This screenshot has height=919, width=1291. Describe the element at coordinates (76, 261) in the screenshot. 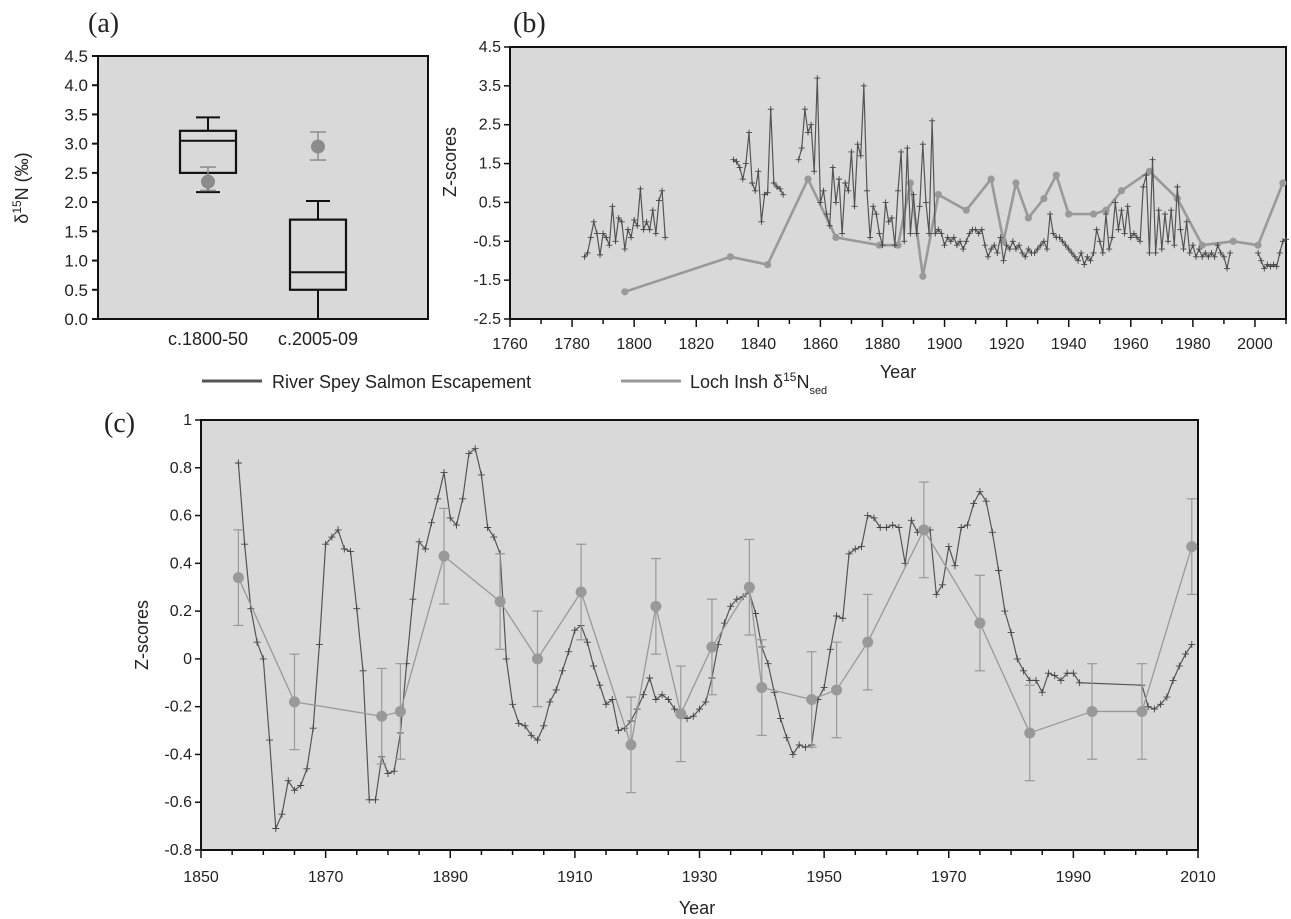

I see `panel-a-y-tick-label: 1.0` at that location.